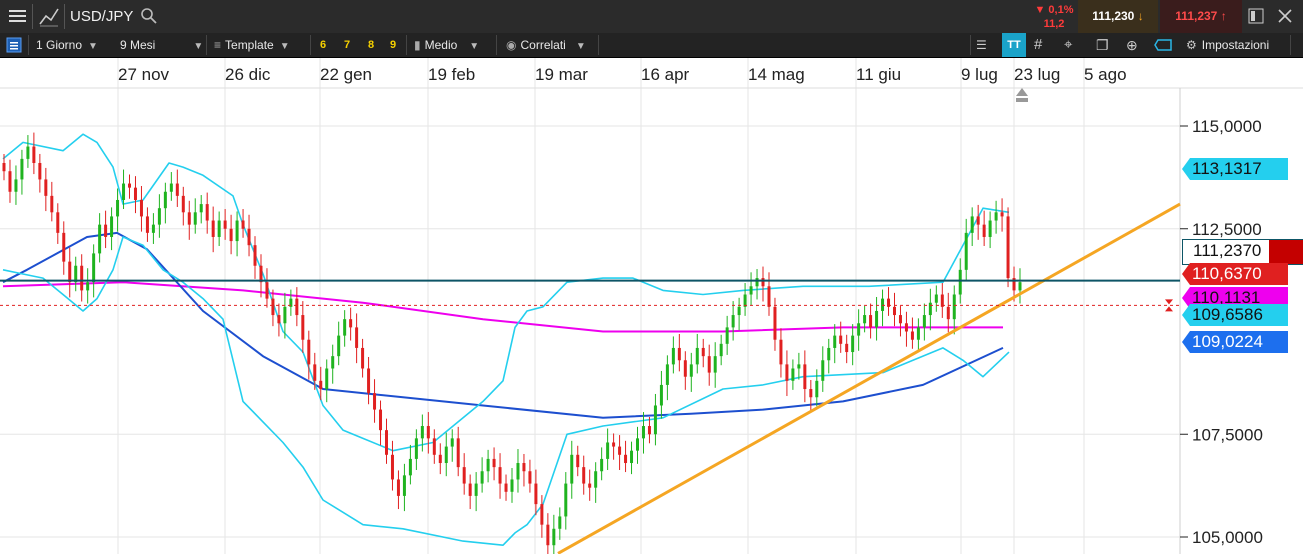 The height and width of the screenshot is (554, 1303). I want to click on ask-price: 111,237, so click(1196, 16).